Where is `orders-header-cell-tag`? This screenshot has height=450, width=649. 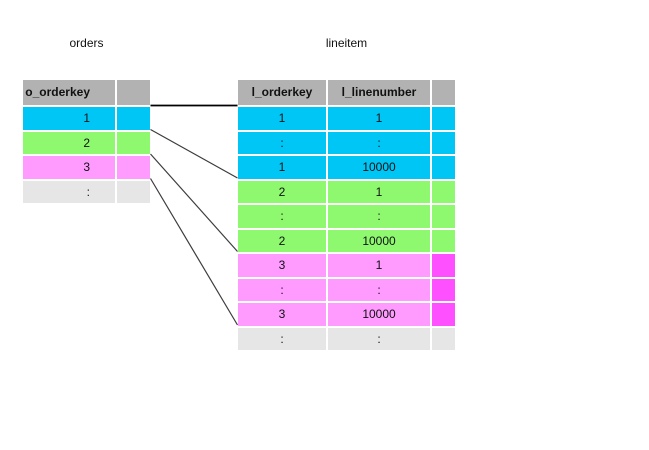
orders-header-cell-tag is located at coordinates (133, 92).